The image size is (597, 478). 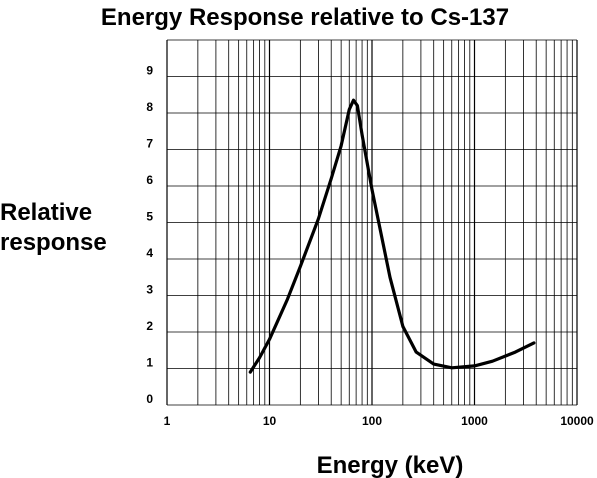 What do you see at coordinates (305, 17) in the screenshot?
I see `chart-title: Energy Response relative to Cs-137` at bounding box center [305, 17].